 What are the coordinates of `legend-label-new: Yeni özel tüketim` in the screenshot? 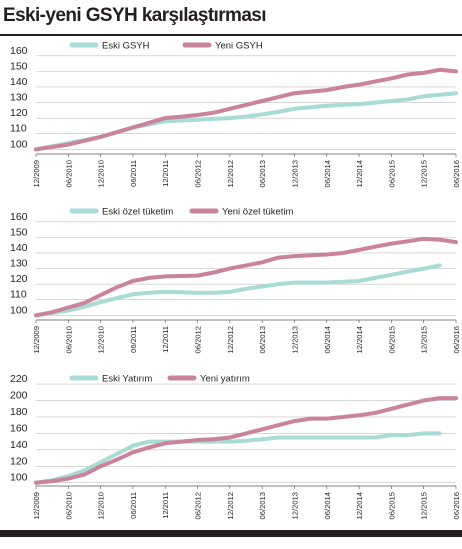 It's located at (258, 212).